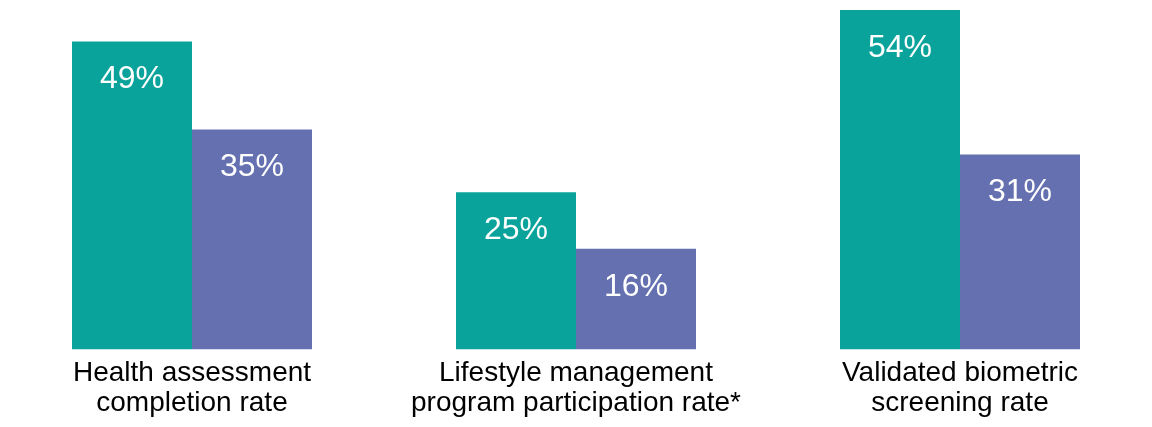 The width and height of the screenshot is (1152, 427). I want to click on data-label: 25%, so click(516, 228).